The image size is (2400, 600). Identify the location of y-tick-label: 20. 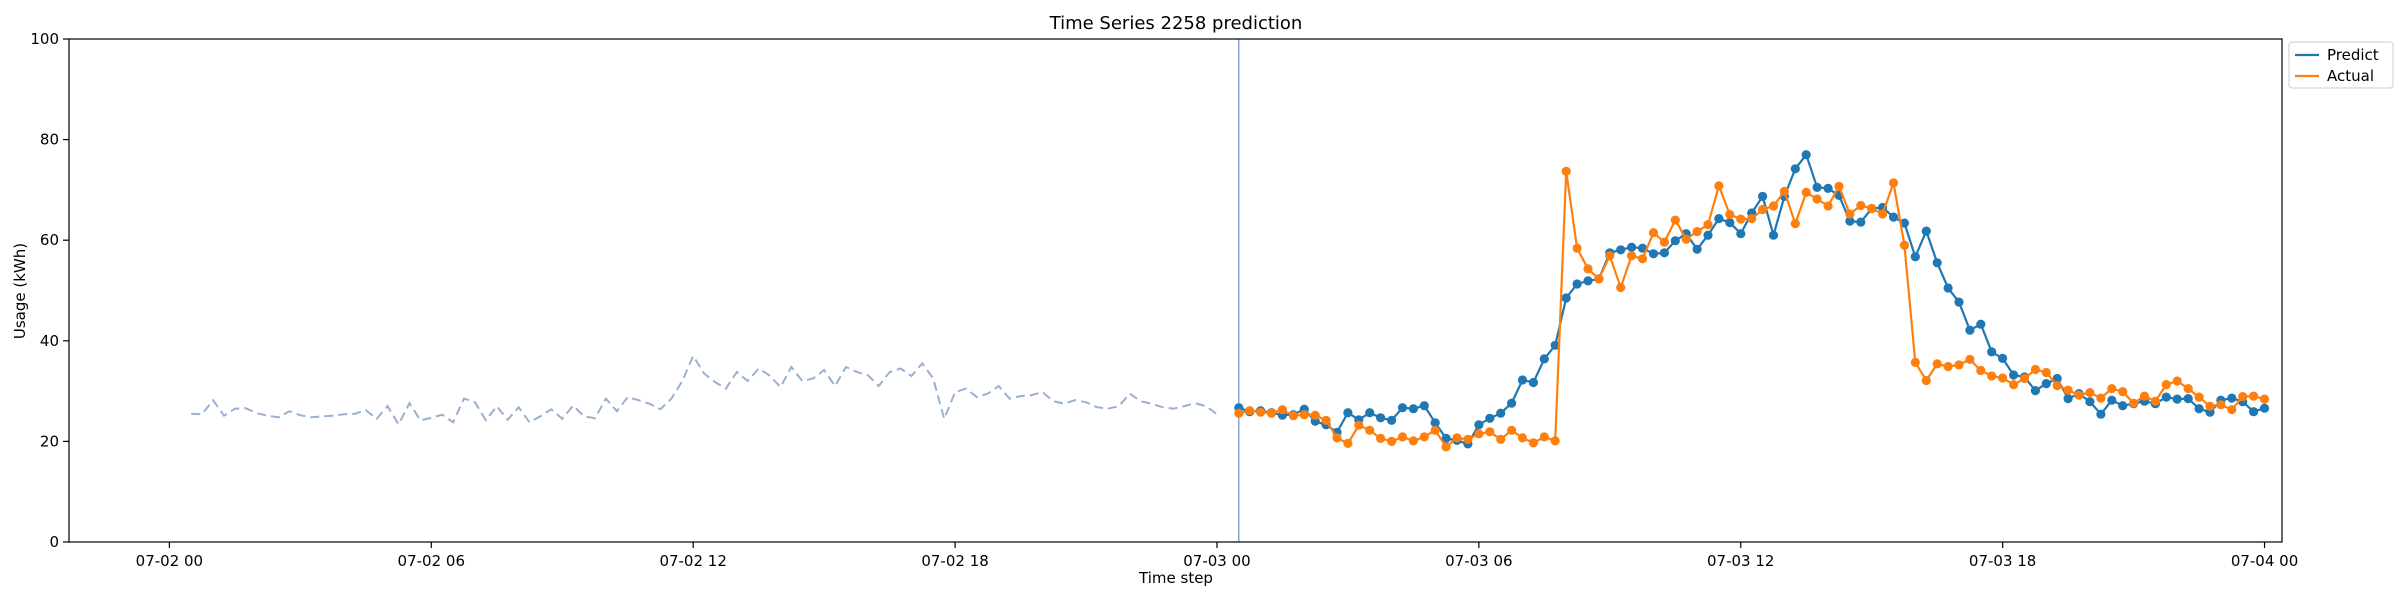
(49, 441).